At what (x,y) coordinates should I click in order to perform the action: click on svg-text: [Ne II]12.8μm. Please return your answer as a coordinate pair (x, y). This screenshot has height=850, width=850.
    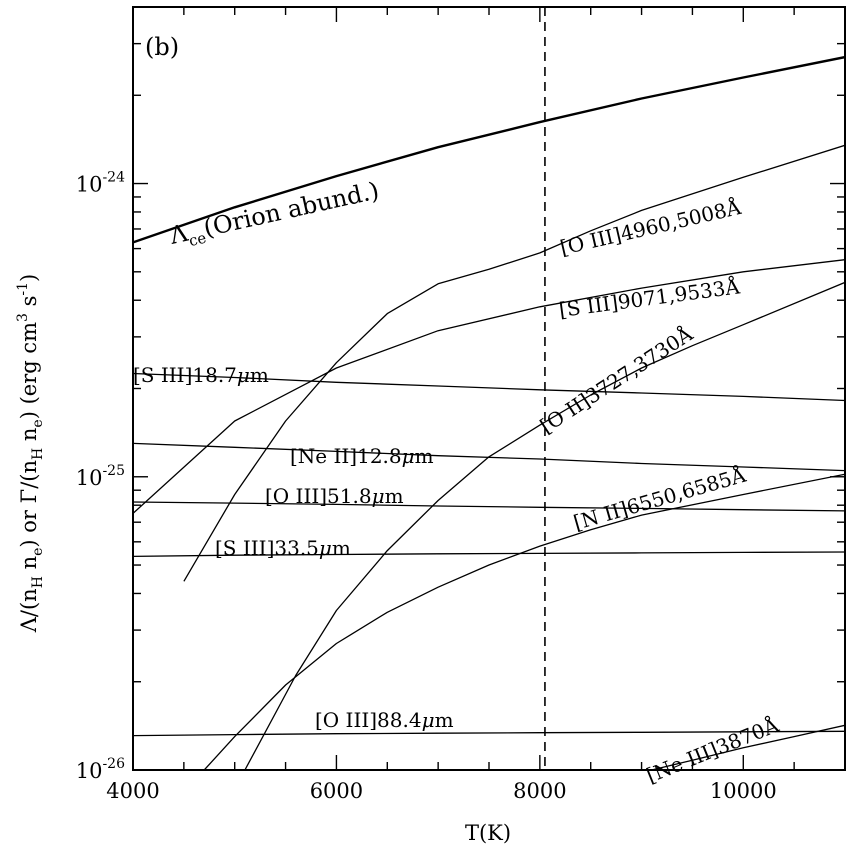
    Looking at the image, I should click on (362, 456).